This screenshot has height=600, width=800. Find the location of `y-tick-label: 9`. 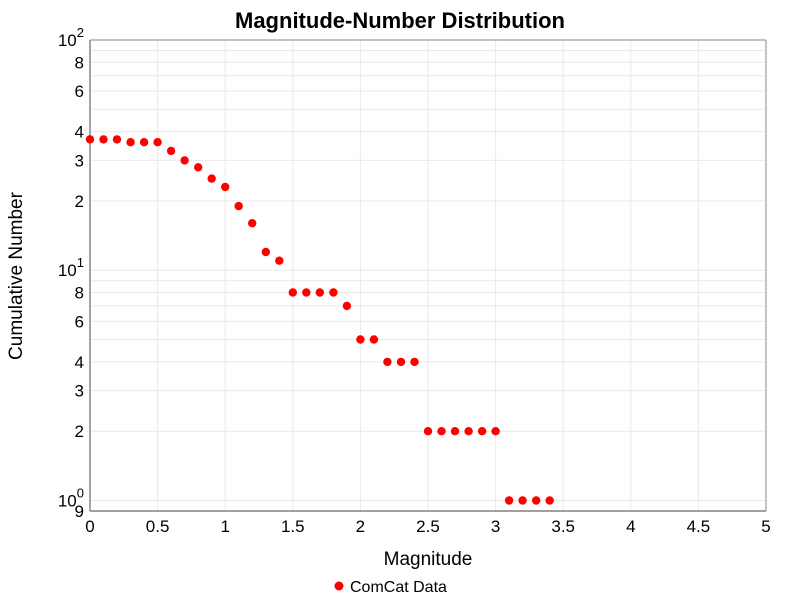

y-tick-label: 9 is located at coordinates (79, 511).